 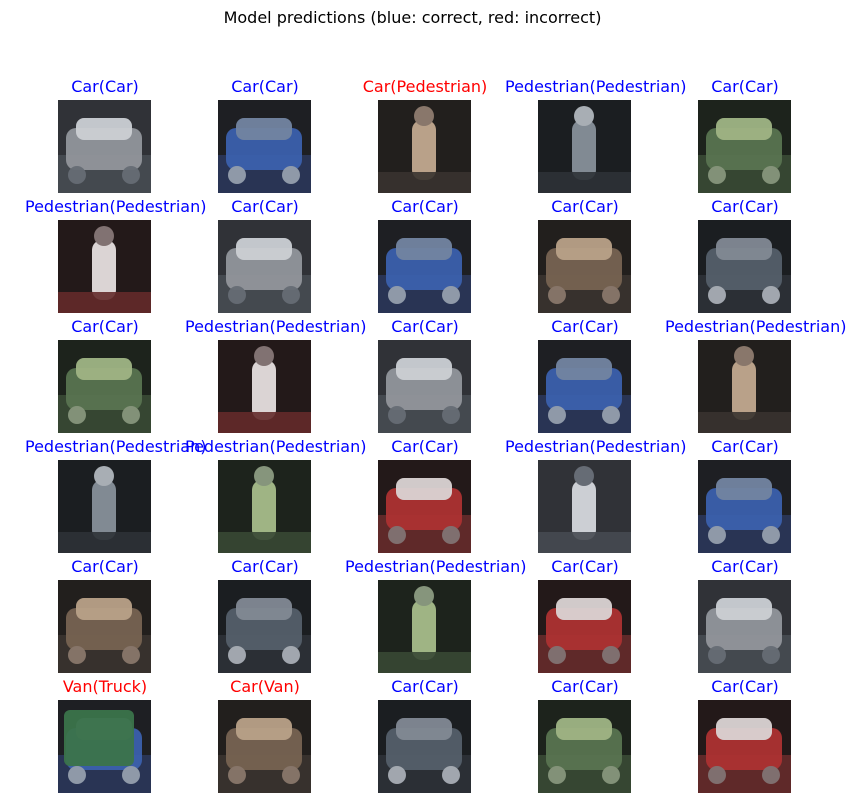 I want to click on van-thumbnail, so click(x=264, y=746).